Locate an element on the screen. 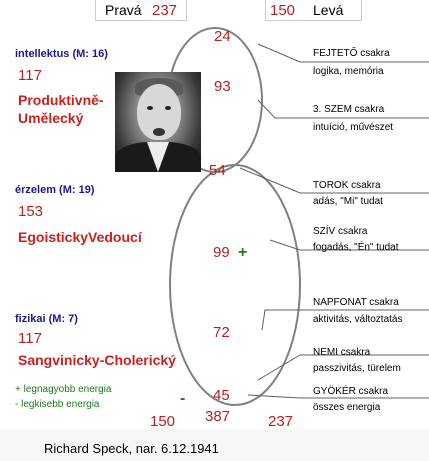  section-type-emotion: EgoistickyVedoucí is located at coordinates (80, 237).